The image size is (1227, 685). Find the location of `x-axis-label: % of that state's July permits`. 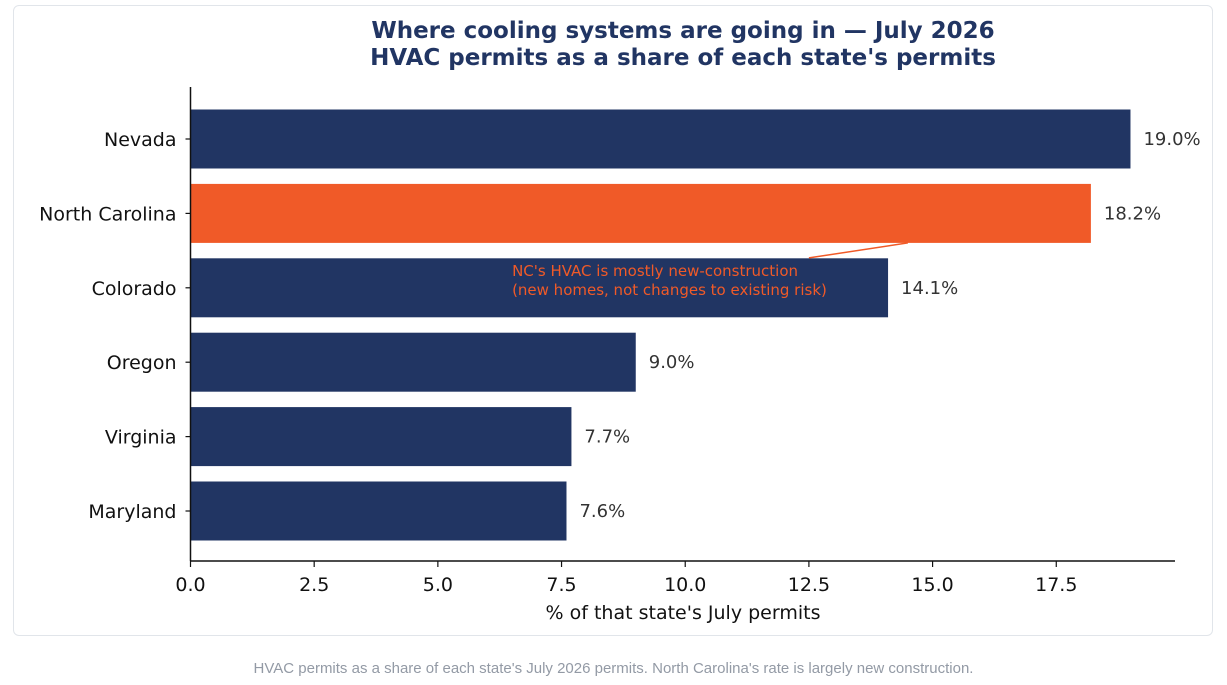

x-axis-label: % of that state's July permits is located at coordinates (683, 613).